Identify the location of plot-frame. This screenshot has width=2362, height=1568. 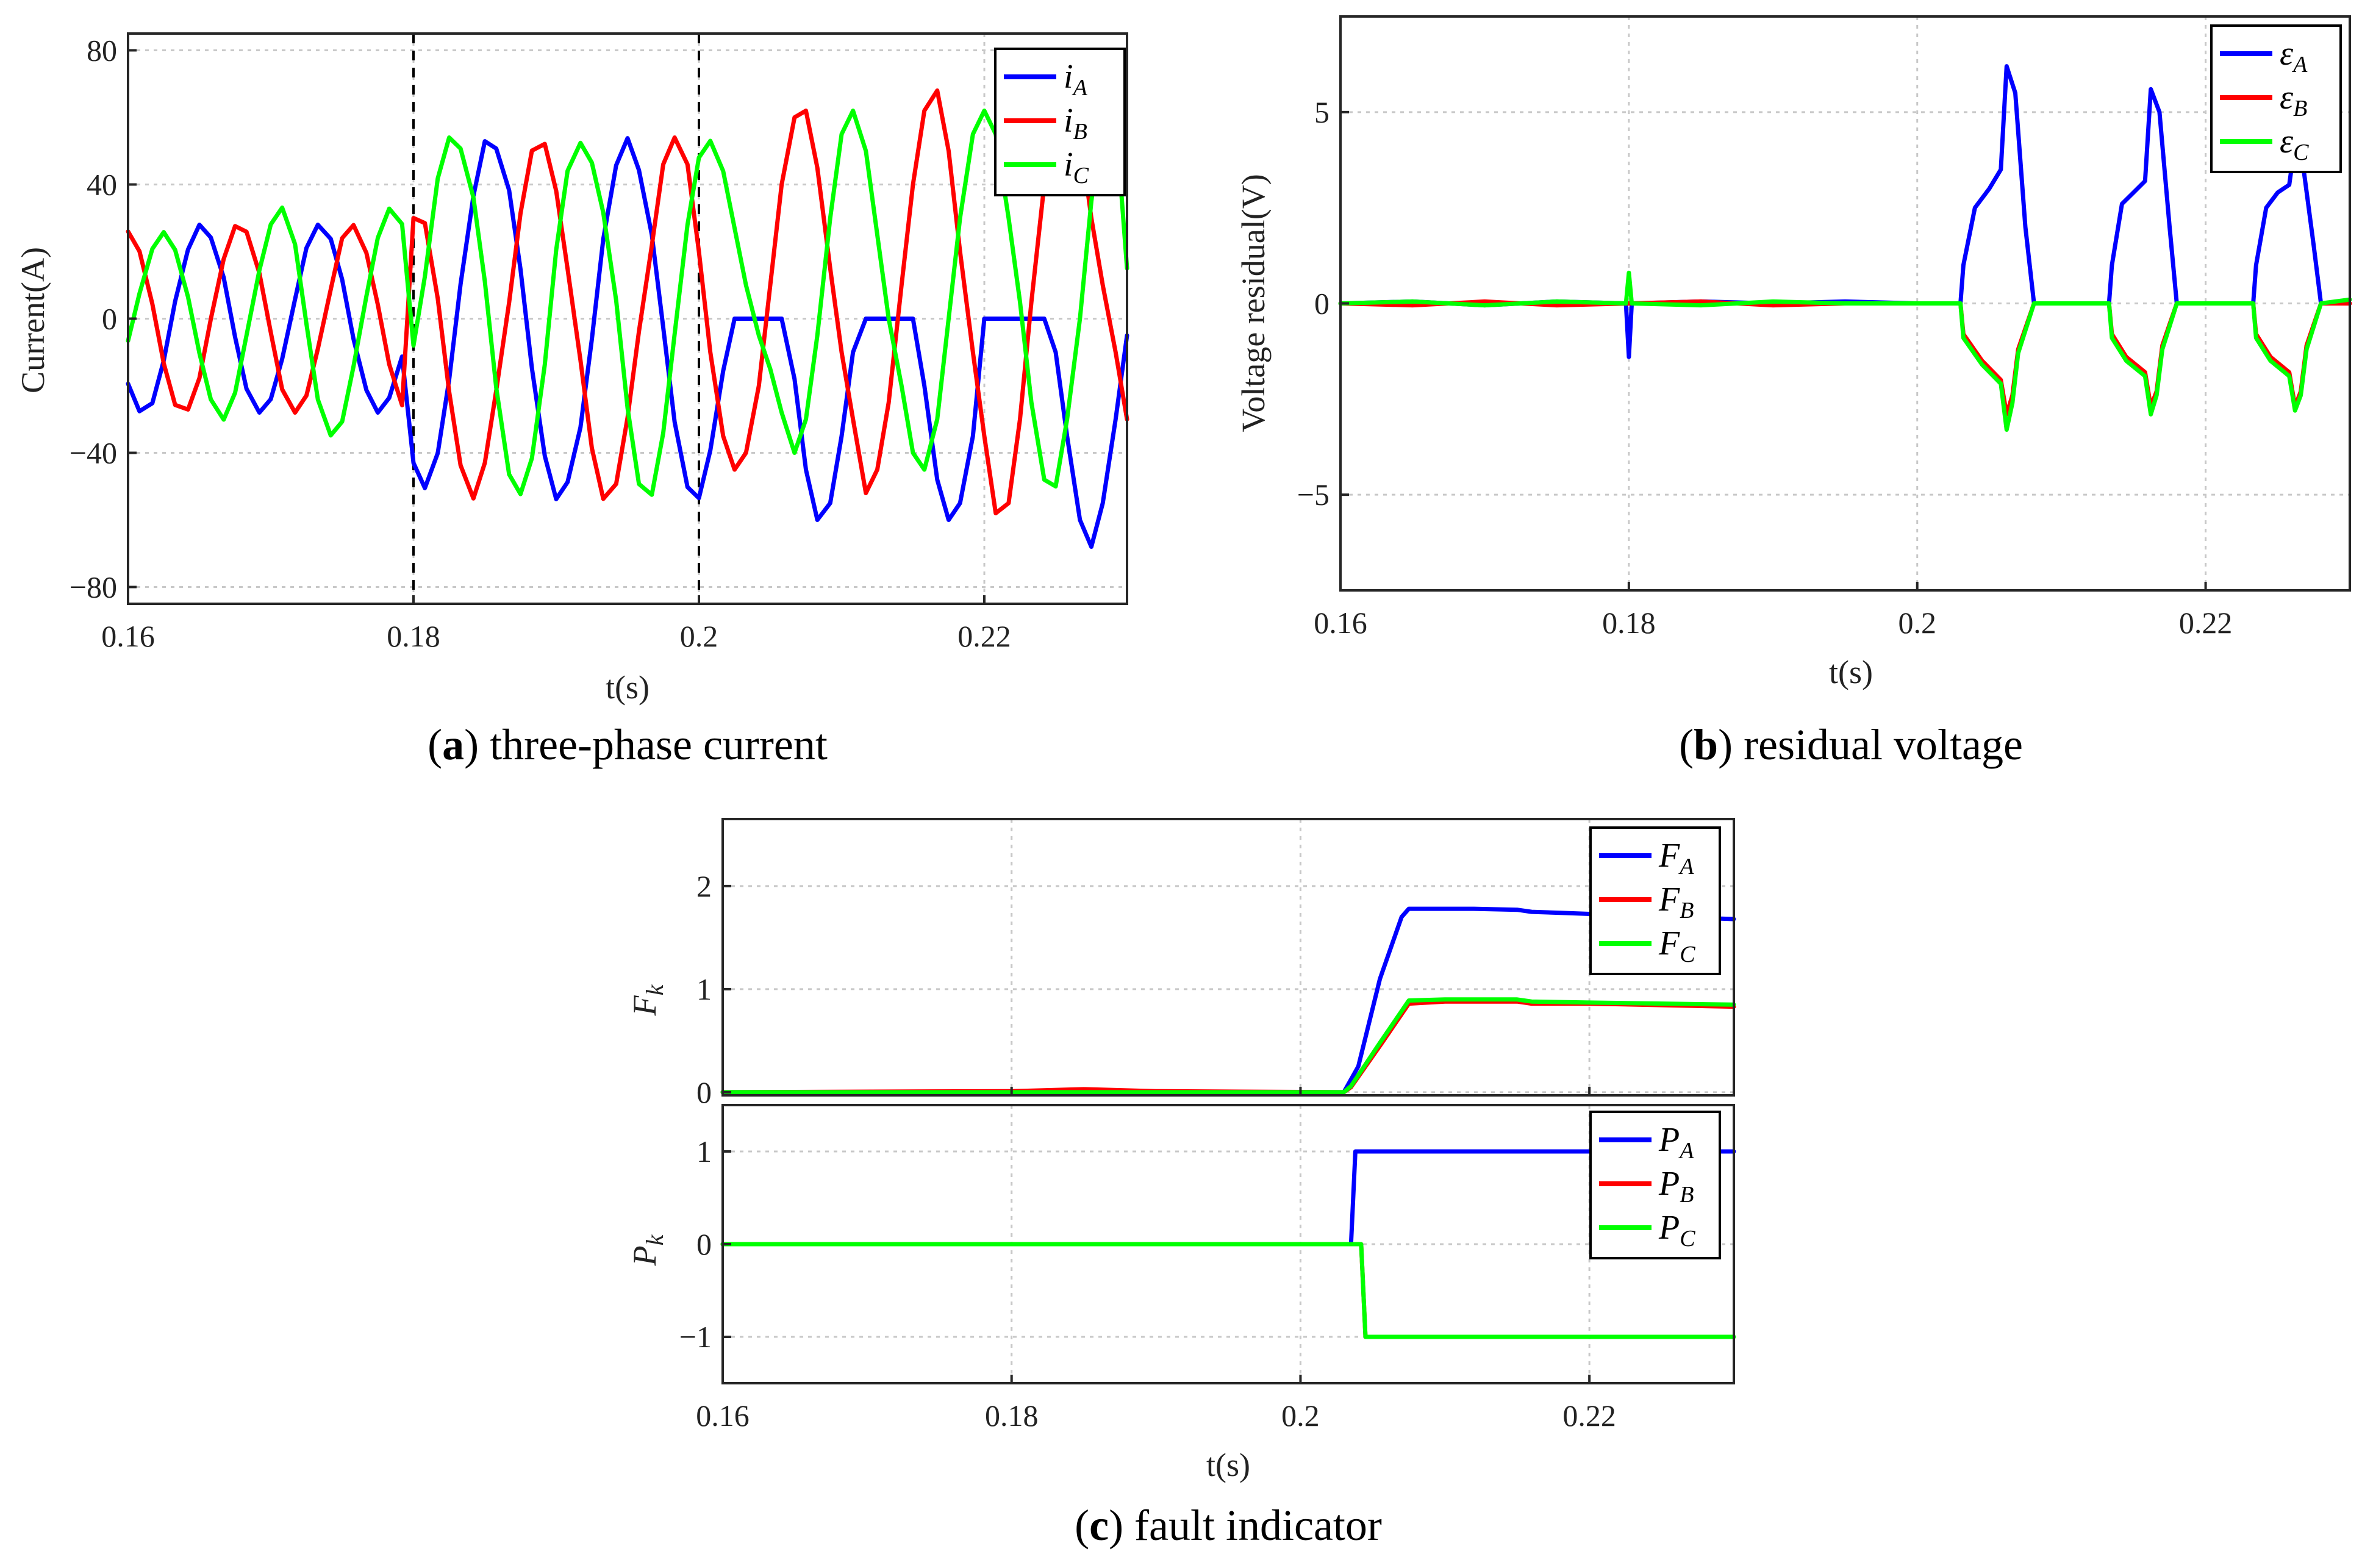
(1228, 957).